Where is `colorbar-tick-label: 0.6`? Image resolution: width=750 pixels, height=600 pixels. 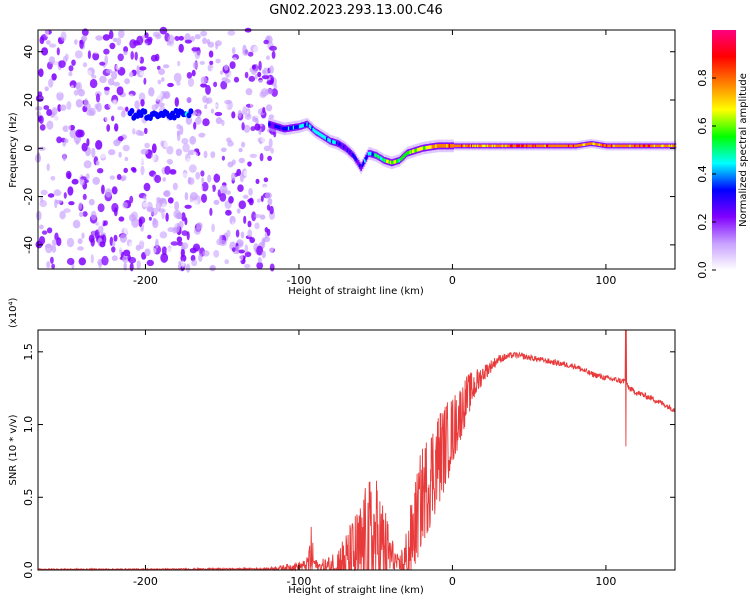
colorbar-tick-label: 0.6 is located at coordinates (702, 126).